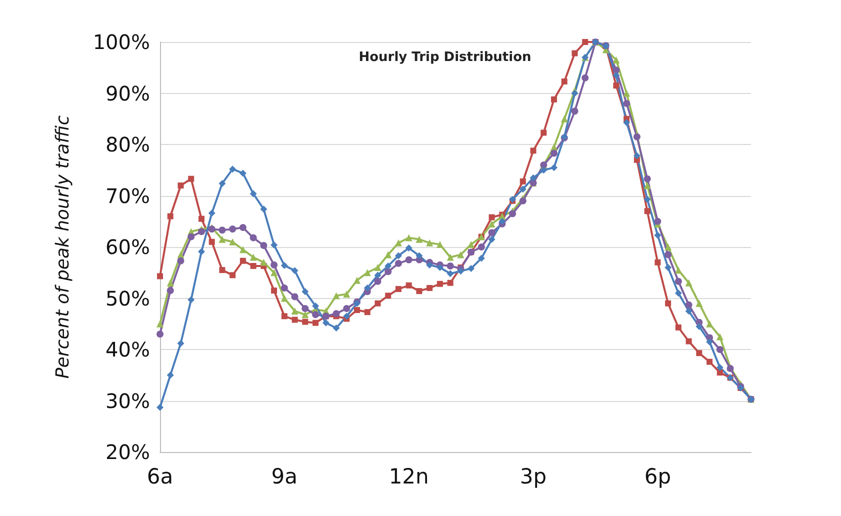 The width and height of the screenshot is (841, 516). What do you see at coordinates (128, 298) in the screenshot?
I see `y-tick-label: 50%` at bounding box center [128, 298].